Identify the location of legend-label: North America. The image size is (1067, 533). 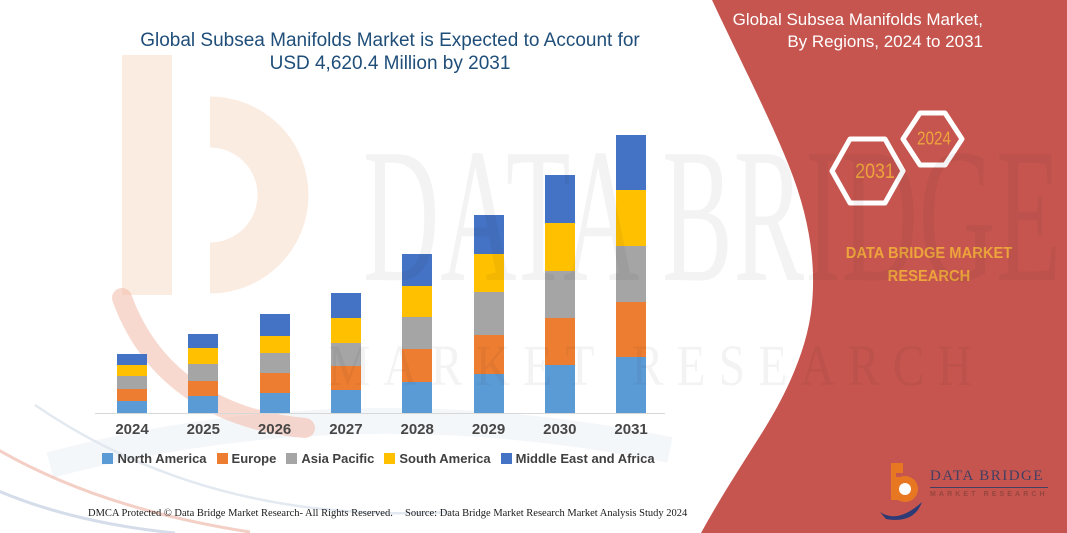
(162, 458).